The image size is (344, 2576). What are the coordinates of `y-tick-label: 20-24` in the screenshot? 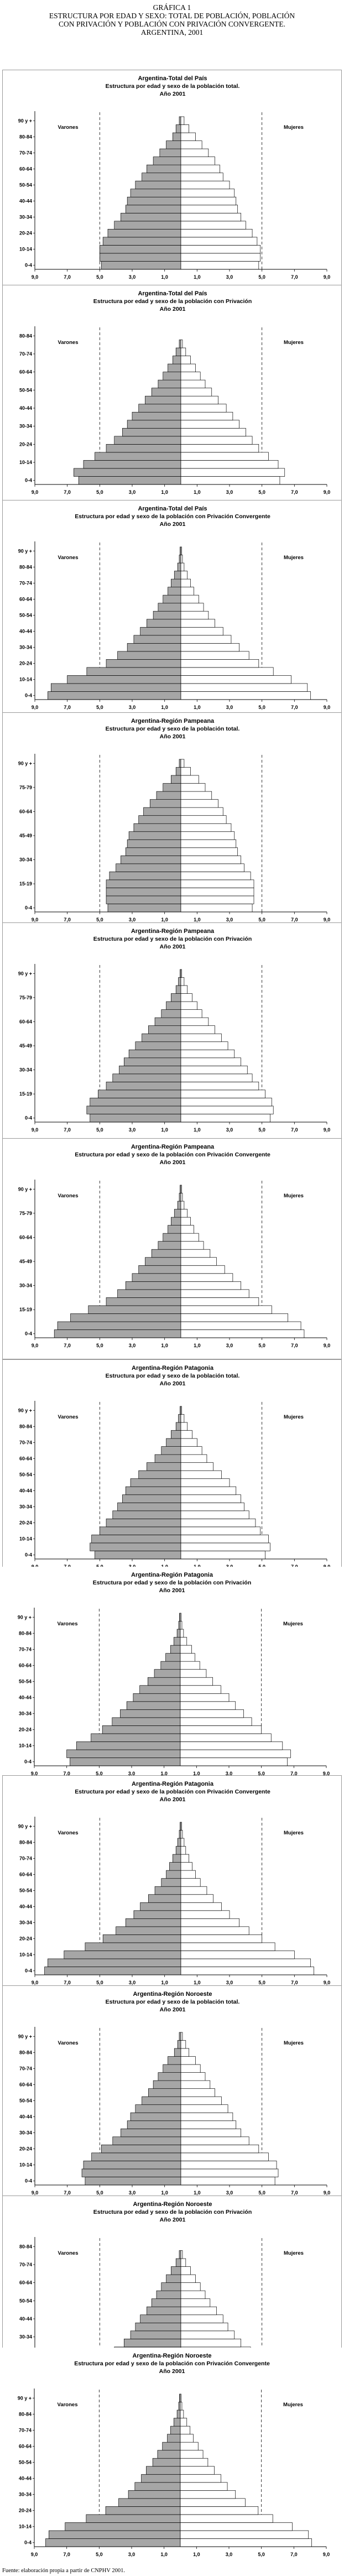 It's located at (26, 2149).